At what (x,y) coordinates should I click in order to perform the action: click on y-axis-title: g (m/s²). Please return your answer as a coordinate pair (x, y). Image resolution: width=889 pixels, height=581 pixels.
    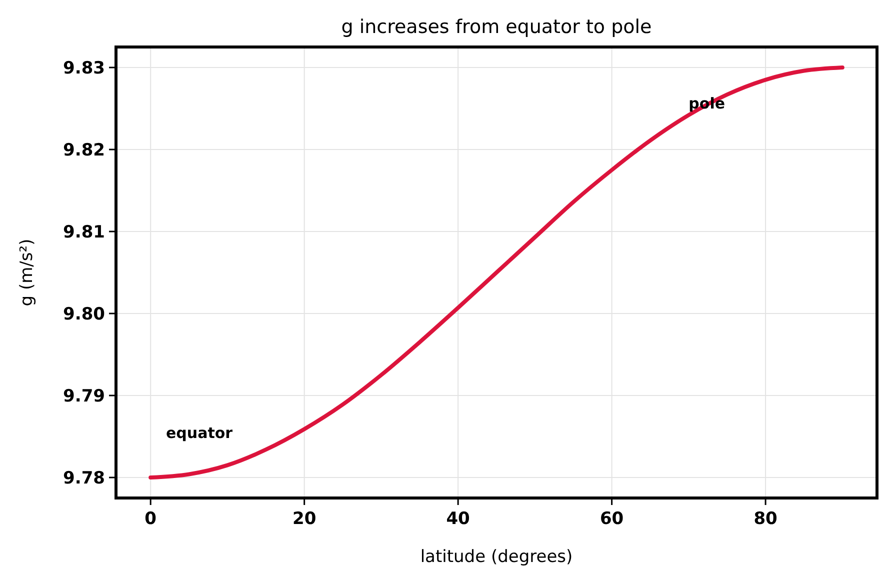
    Looking at the image, I should click on (27, 272).